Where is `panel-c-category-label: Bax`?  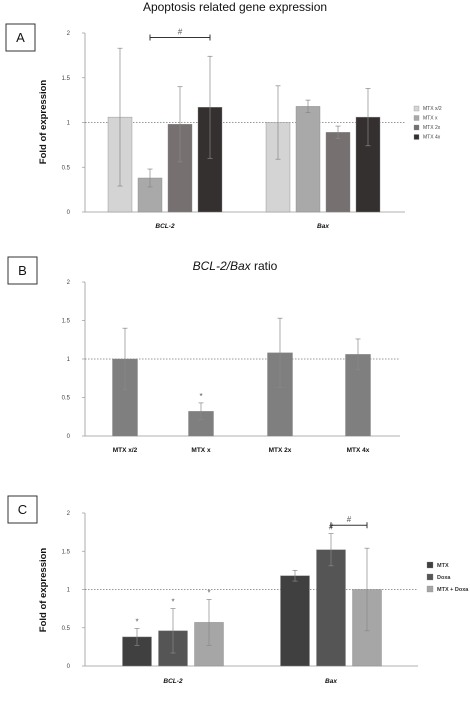 panel-c-category-label: Bax is located at coordinates (331, 681).